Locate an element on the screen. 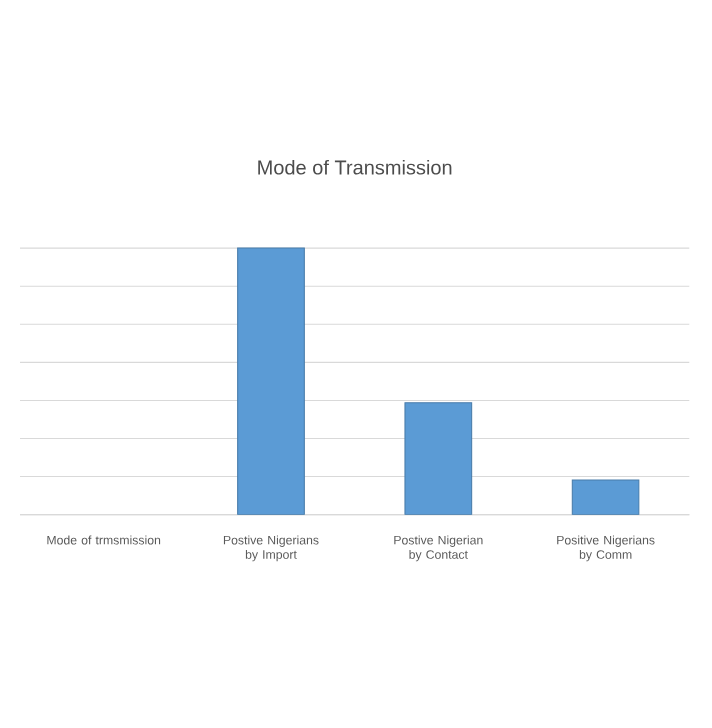  chart-title: Mode of Transmission is located at coordinates (355, 167).